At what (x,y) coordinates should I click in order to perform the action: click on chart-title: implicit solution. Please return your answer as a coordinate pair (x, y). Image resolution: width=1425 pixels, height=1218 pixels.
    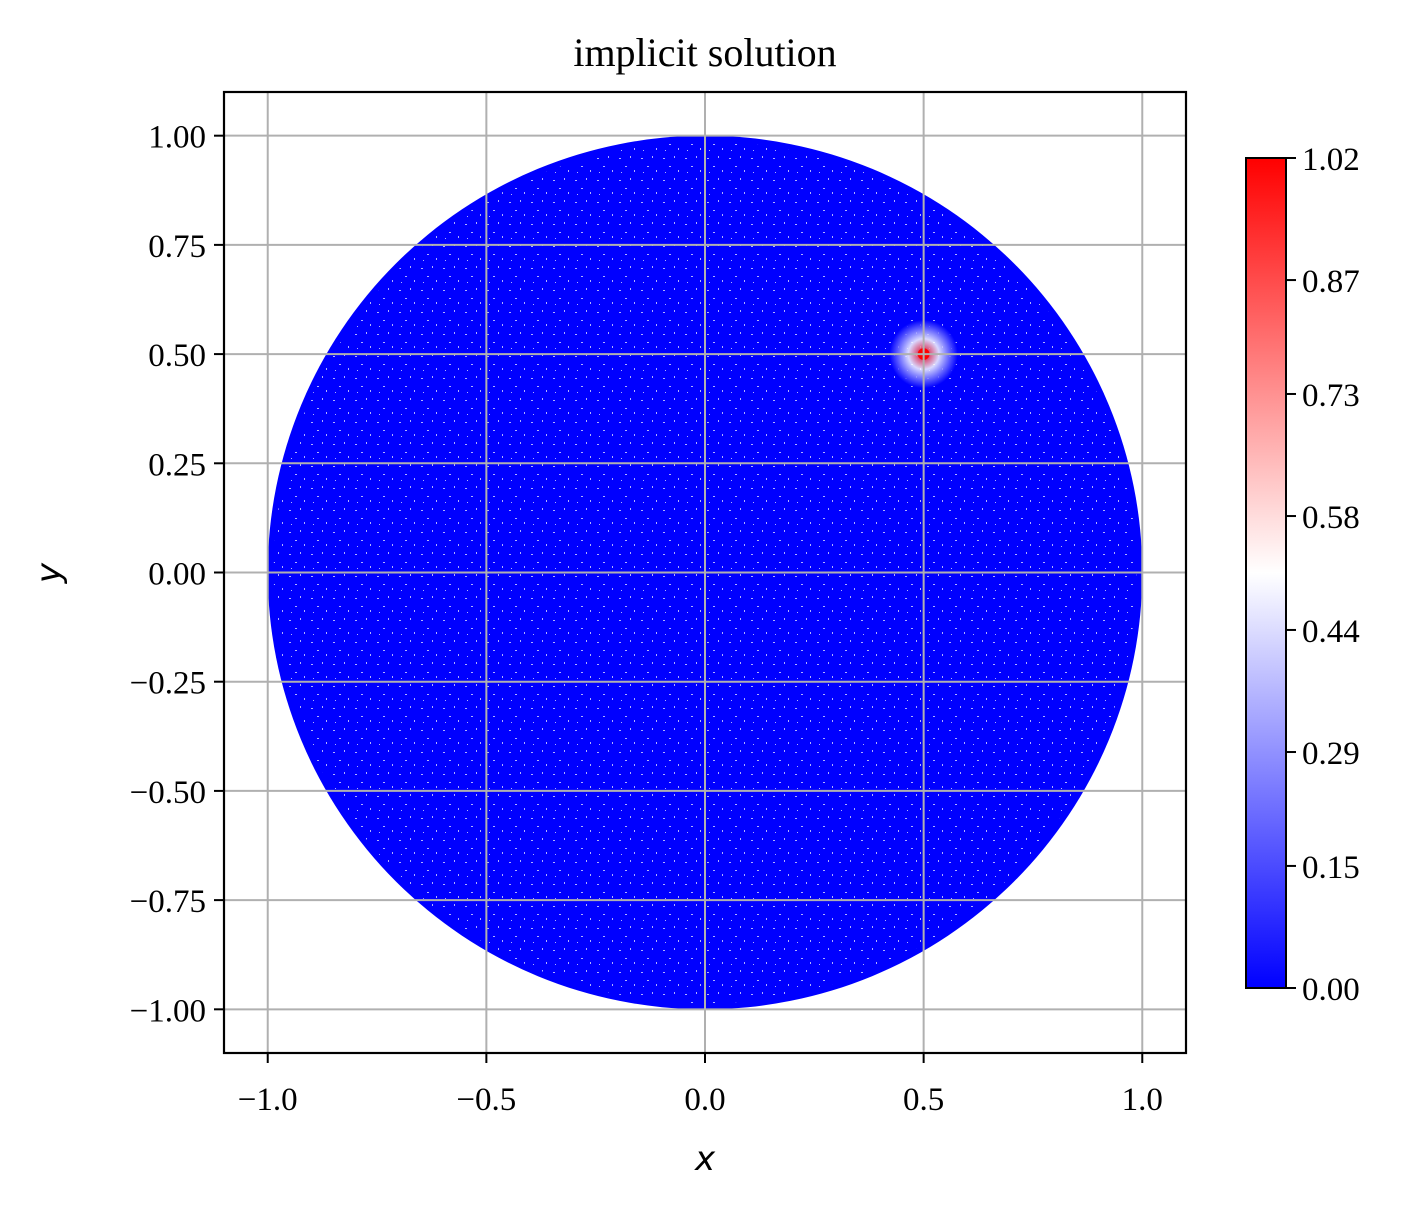
    Looking at the image, I should click on (704, 52).